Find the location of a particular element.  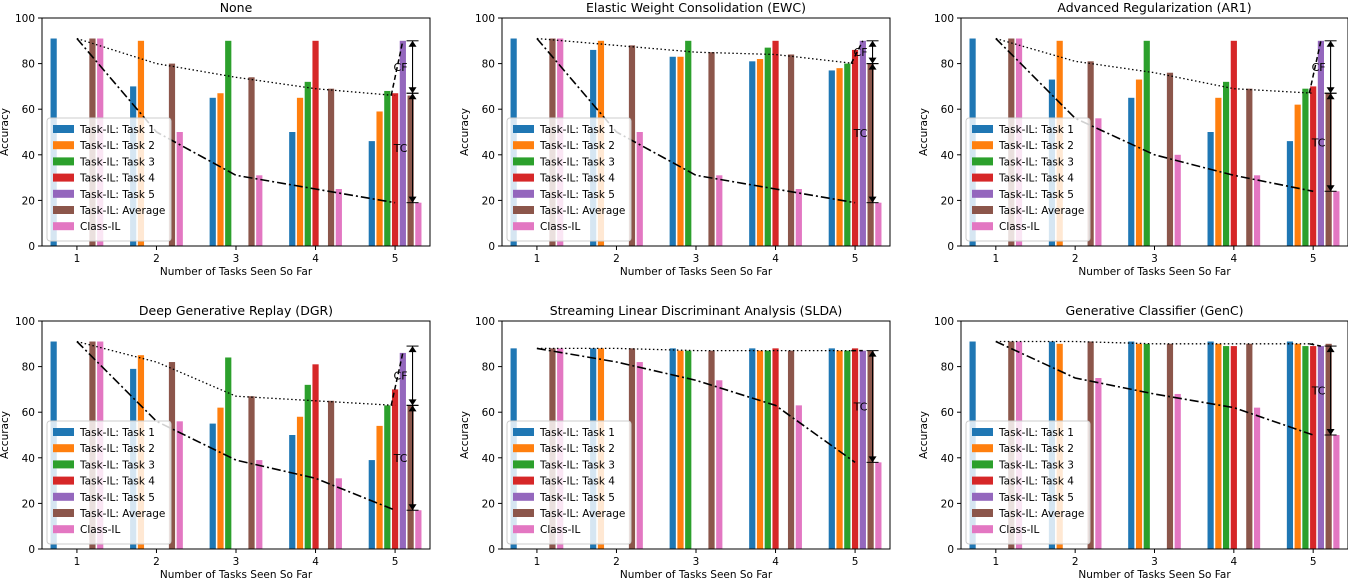

tc-label: TC is located at coordinates (1318, 142).